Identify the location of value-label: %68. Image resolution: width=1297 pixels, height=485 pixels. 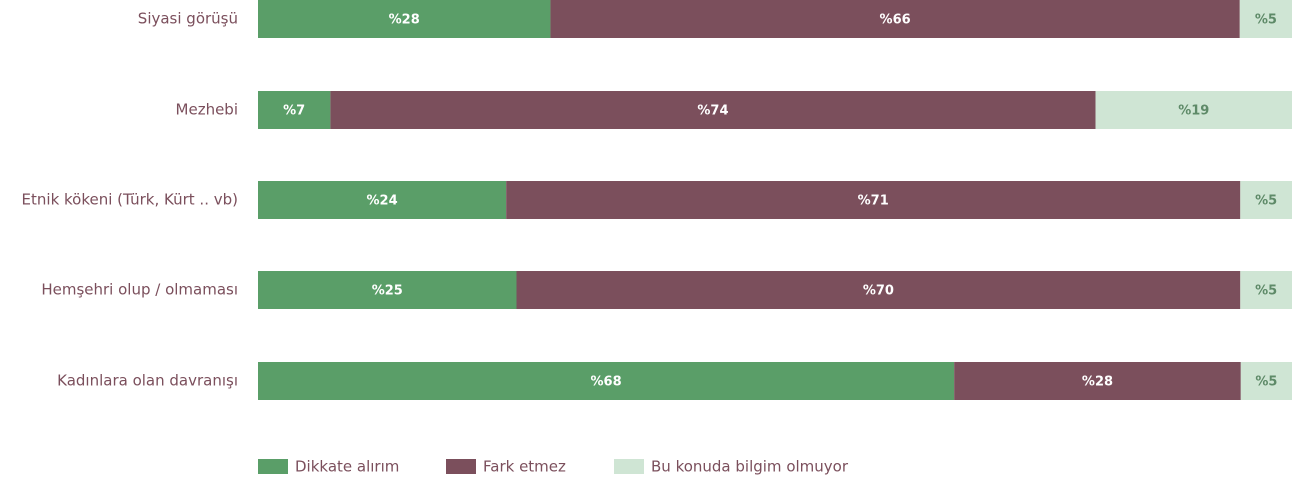
(606, 382).